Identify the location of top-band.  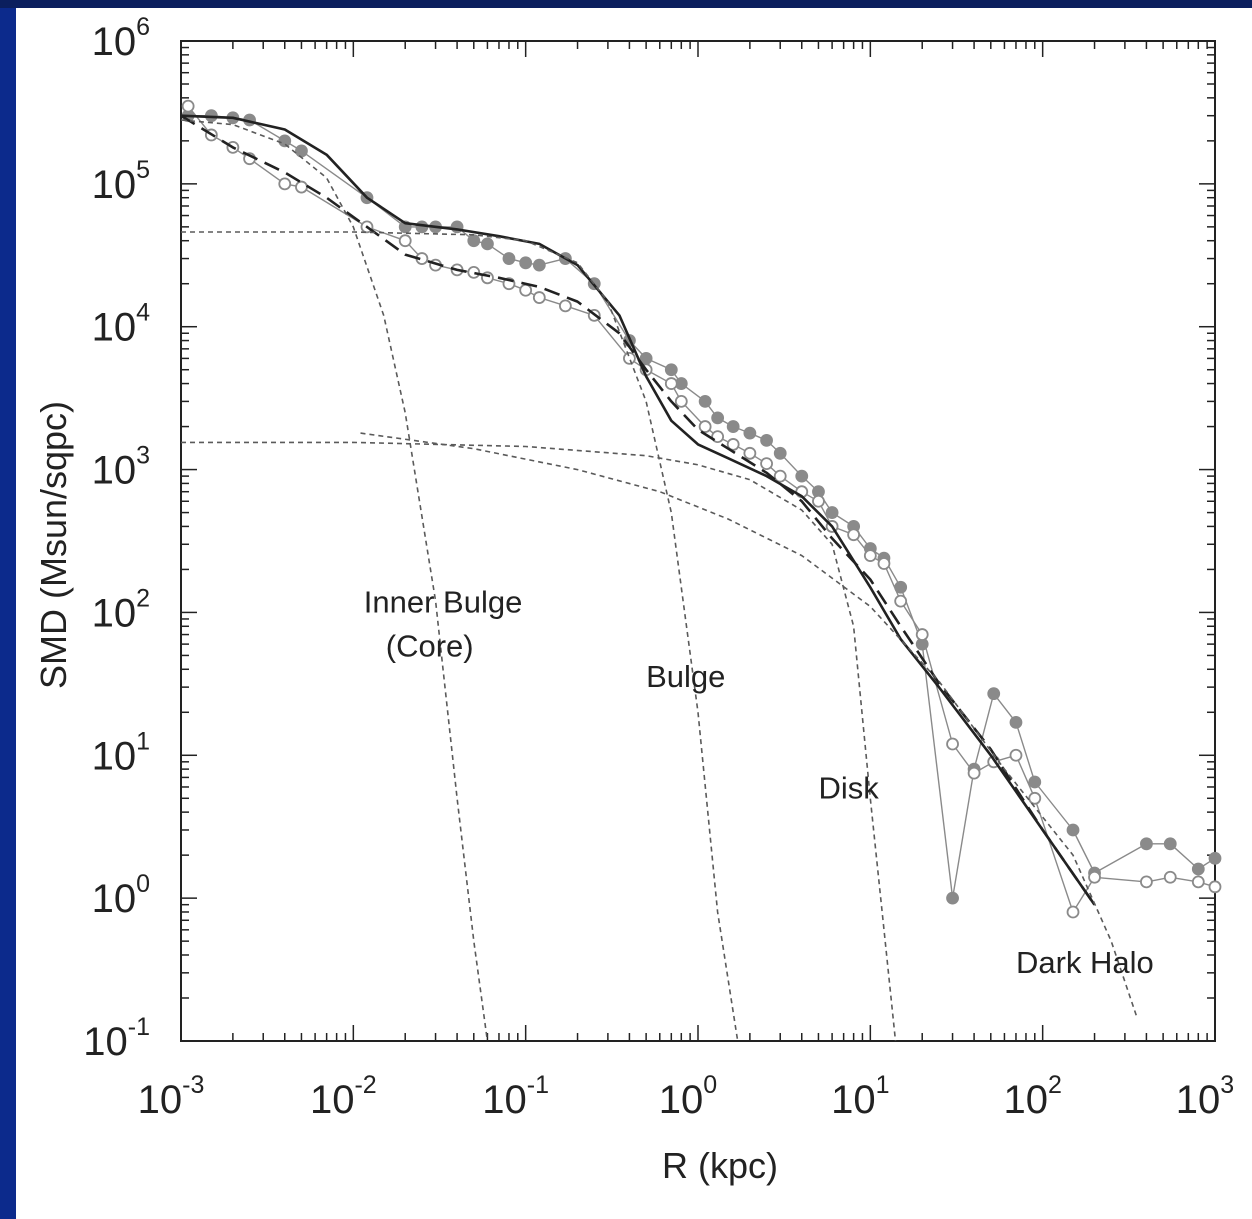
(626, 4).